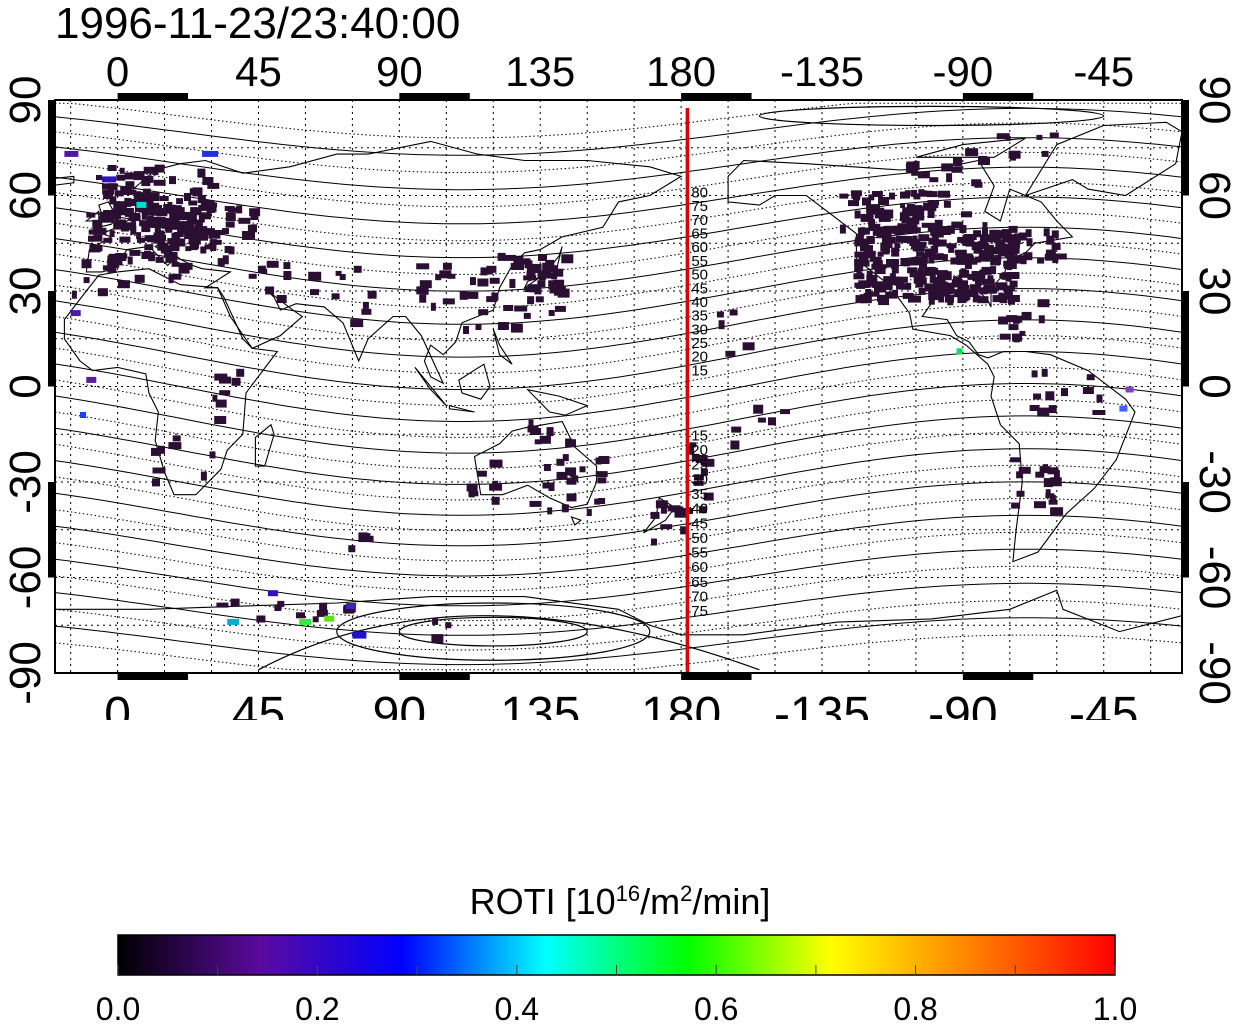 The image size is (1240, 1024). What do you see at coordinates (258, 24) in the screenshot?
I see `timestamp-title: 1996-11-23/23:40:00` at bounding box center [258, 24].